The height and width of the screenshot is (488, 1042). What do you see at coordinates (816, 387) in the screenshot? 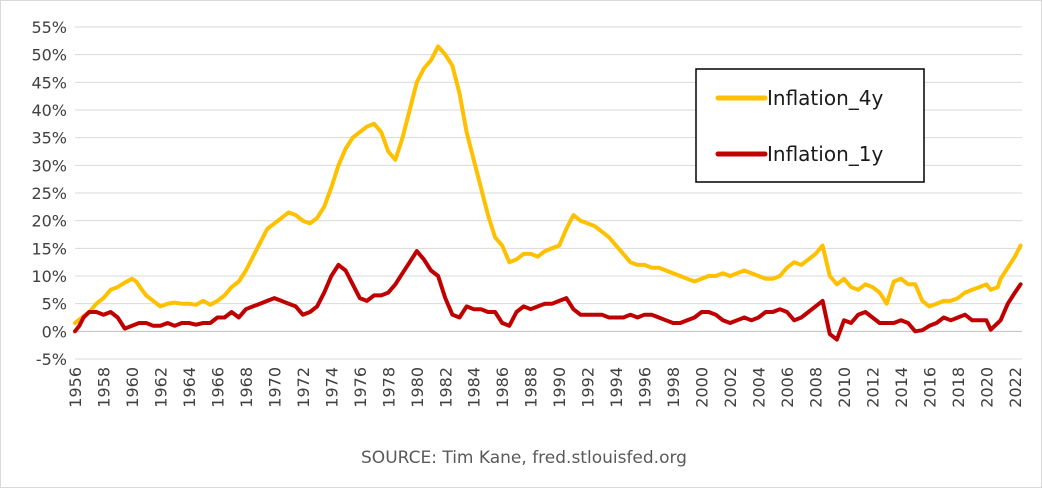
I see `x-tick-label: 2008` at bounding box center [816, 387].